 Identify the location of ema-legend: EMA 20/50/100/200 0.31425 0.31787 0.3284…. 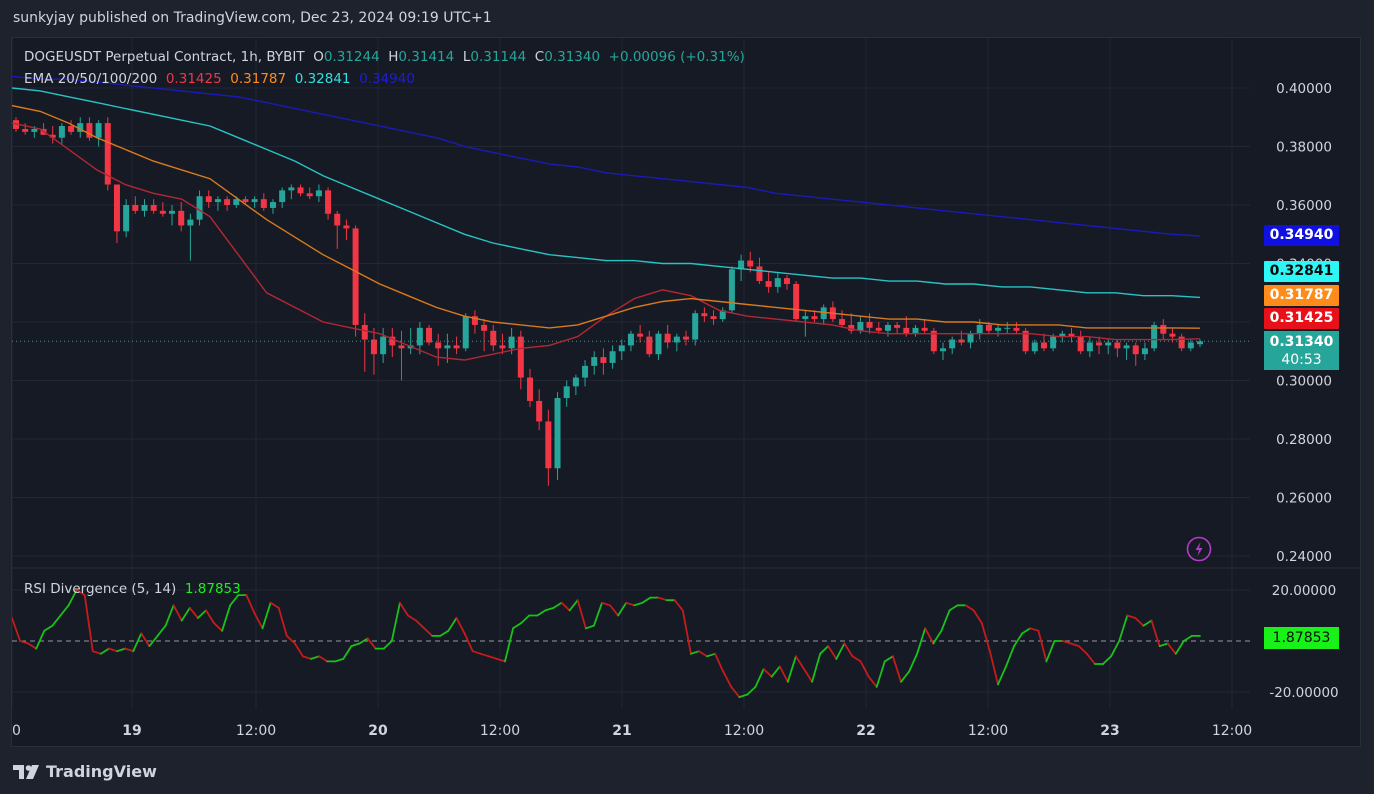
(219, 79).